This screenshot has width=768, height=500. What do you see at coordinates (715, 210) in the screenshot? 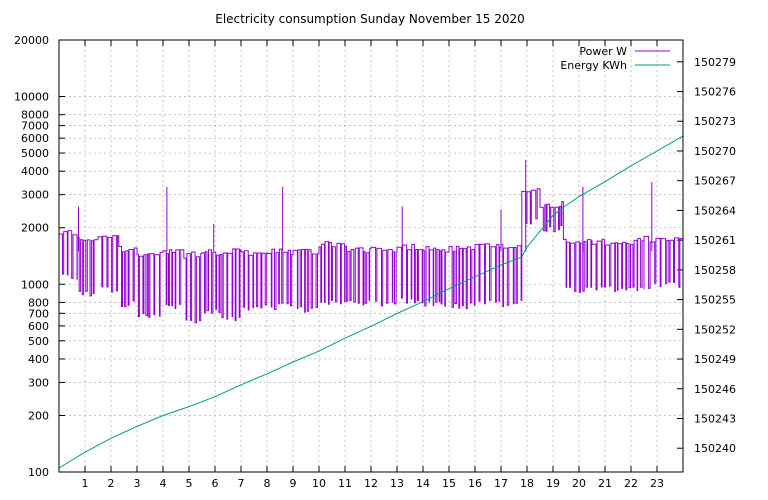
I see `right-tick-label: 150264` at bounding box center [715, 210].